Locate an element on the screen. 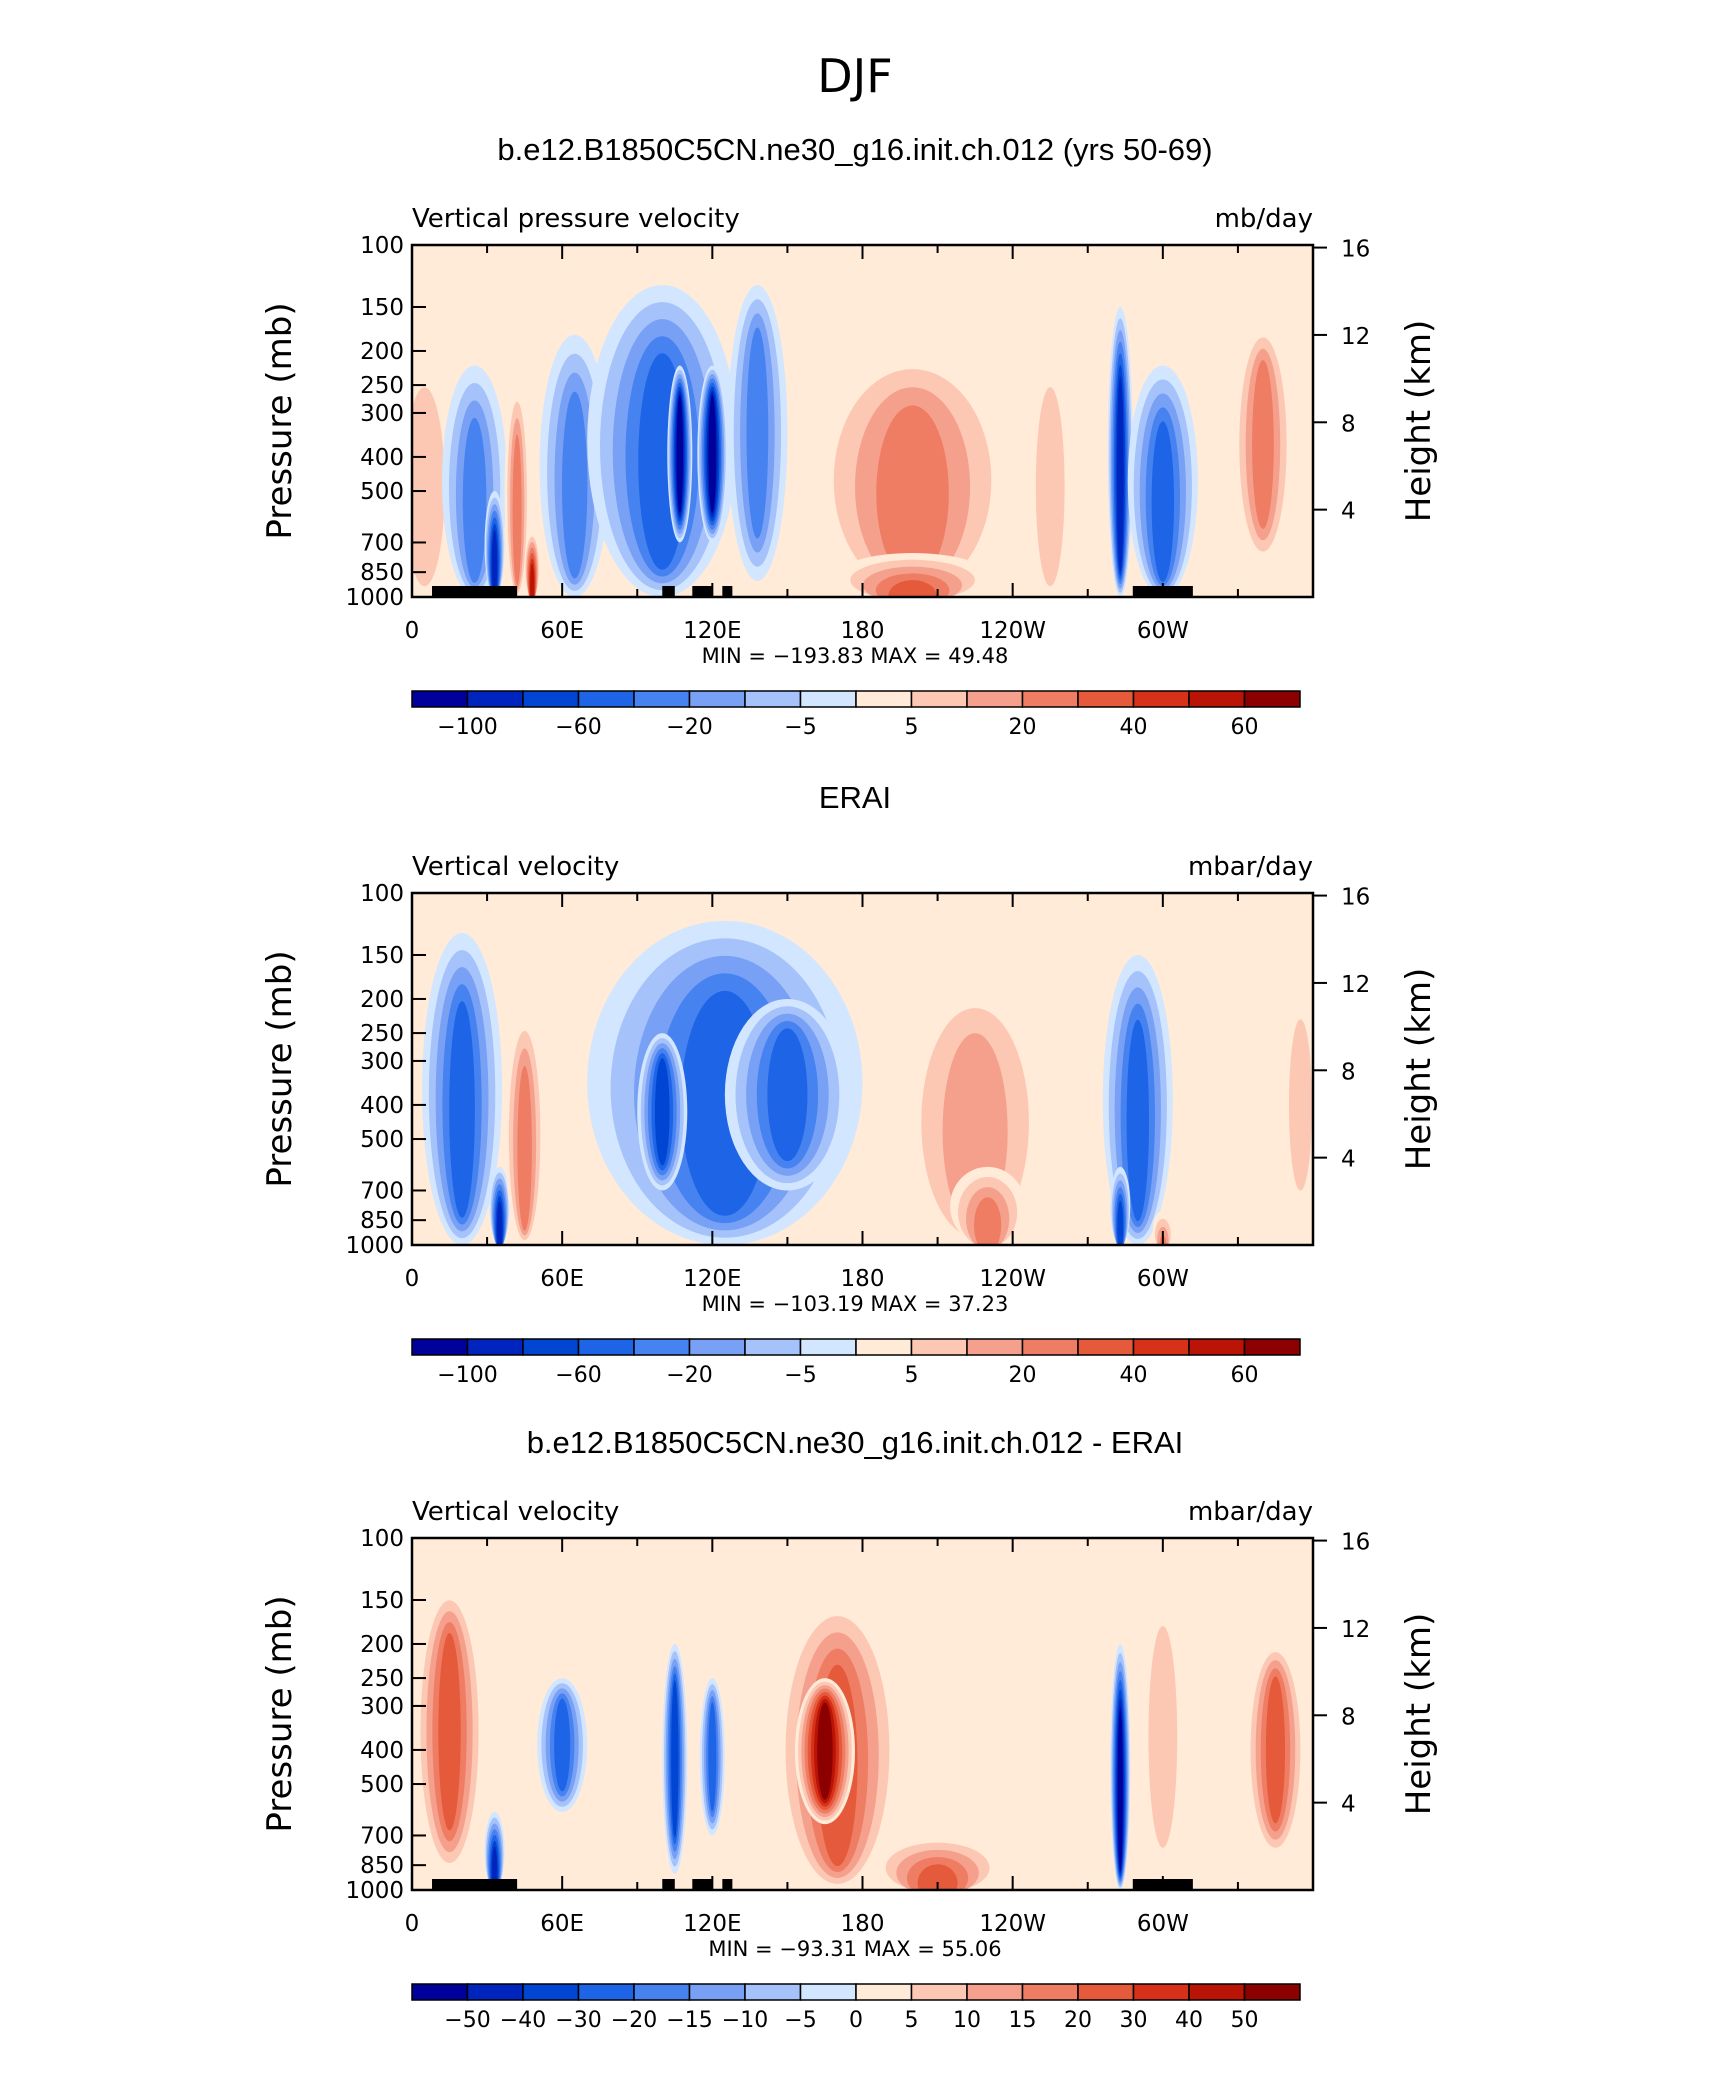  x-tick-label: 60W is located at coordinates (1163, 1924).